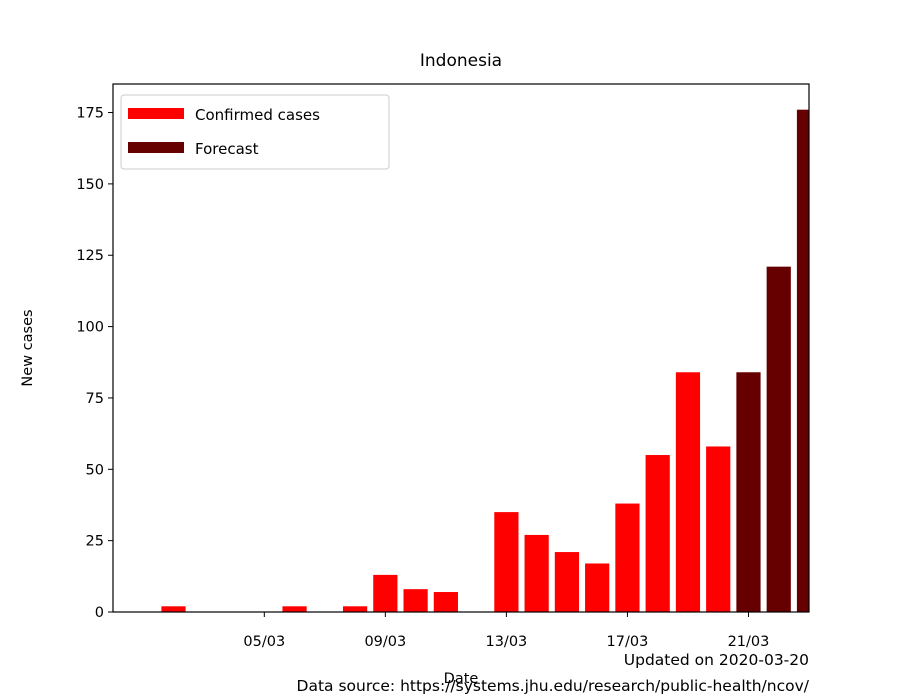 The width and height of the screenshot is (900, 700). Describe the element at coordinates (628, 642) in the screenshot. I see `x-tick-label: 17/03` at that location.